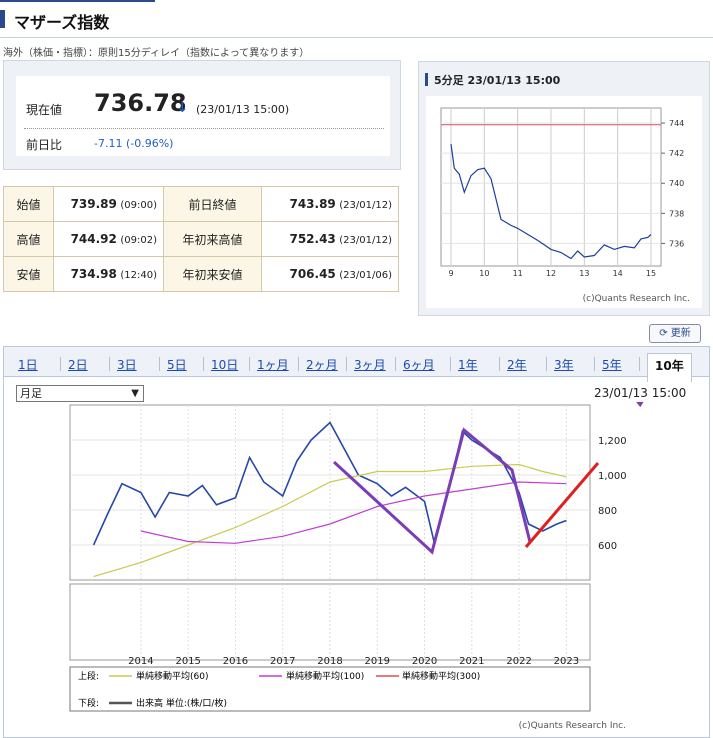 The height and width of the screenshot is (738, 713). Describe the element at coordinates (669, 367) in the screenshot. I see `tab-10年: 10年` at that location.